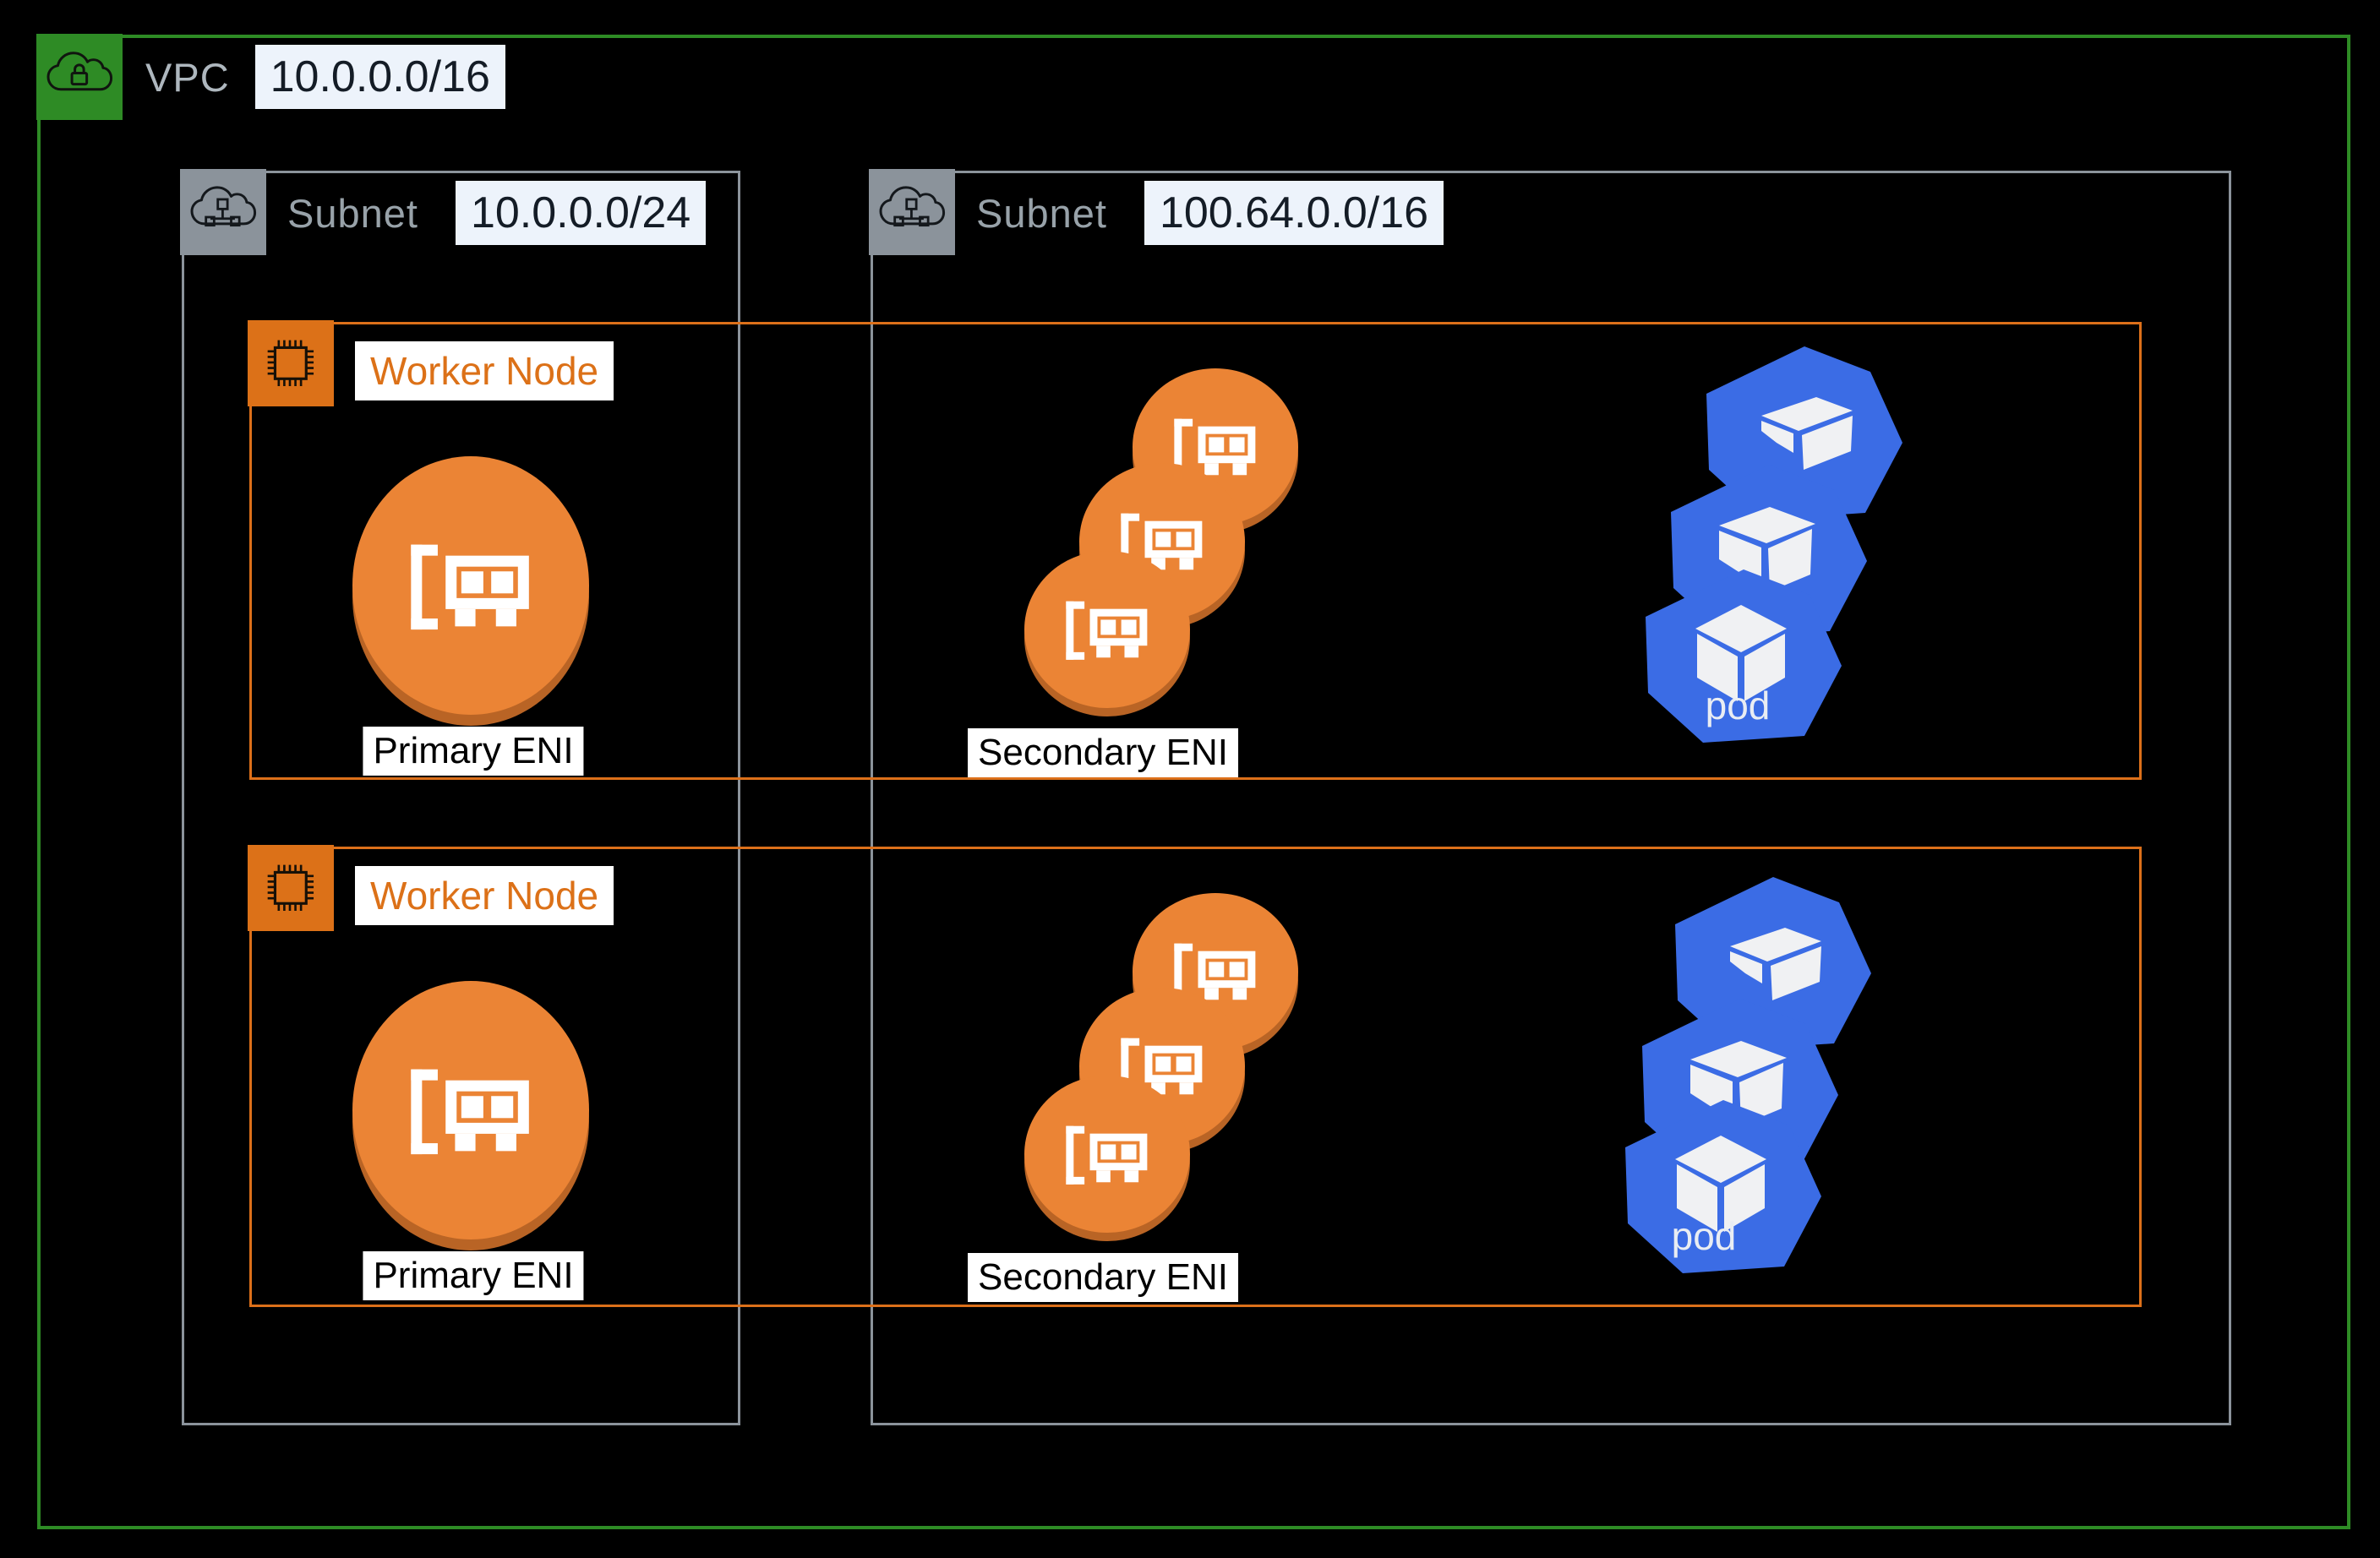 The height and width of the screenshot is (1558, 2380). What do you see at coordinates (1103, 1277) in the screenshot?
I see `secondary-eni-label-2: Secondary ENI` at bounding box center [1103, 1277].